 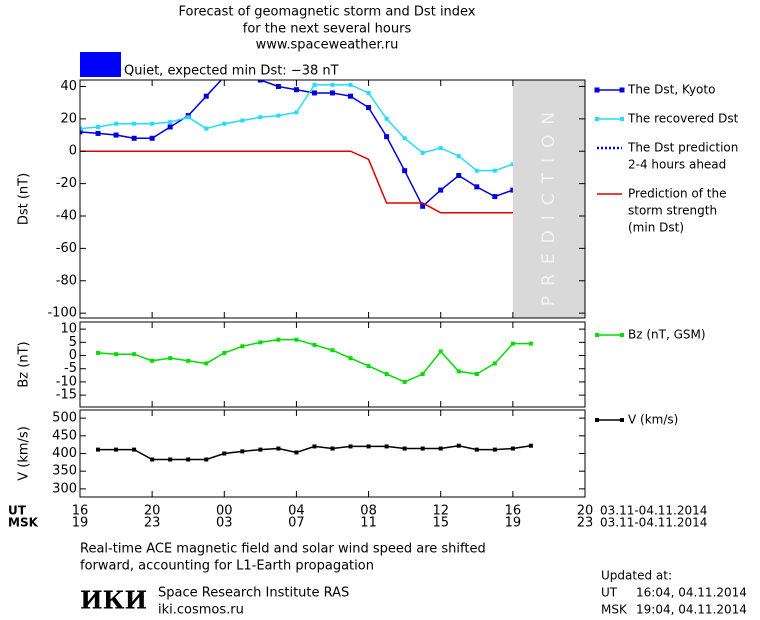 I want to click on y-tick-label: -10, so click(x=66, y=381).